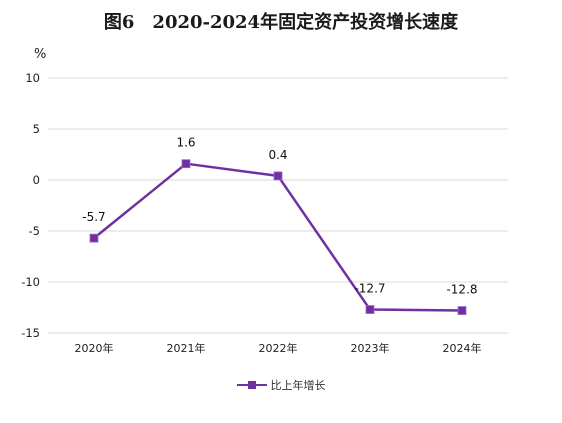  I want to click on chart-title: 图6 2020-2024年固定资产投资增长速度, so click(281, 22).